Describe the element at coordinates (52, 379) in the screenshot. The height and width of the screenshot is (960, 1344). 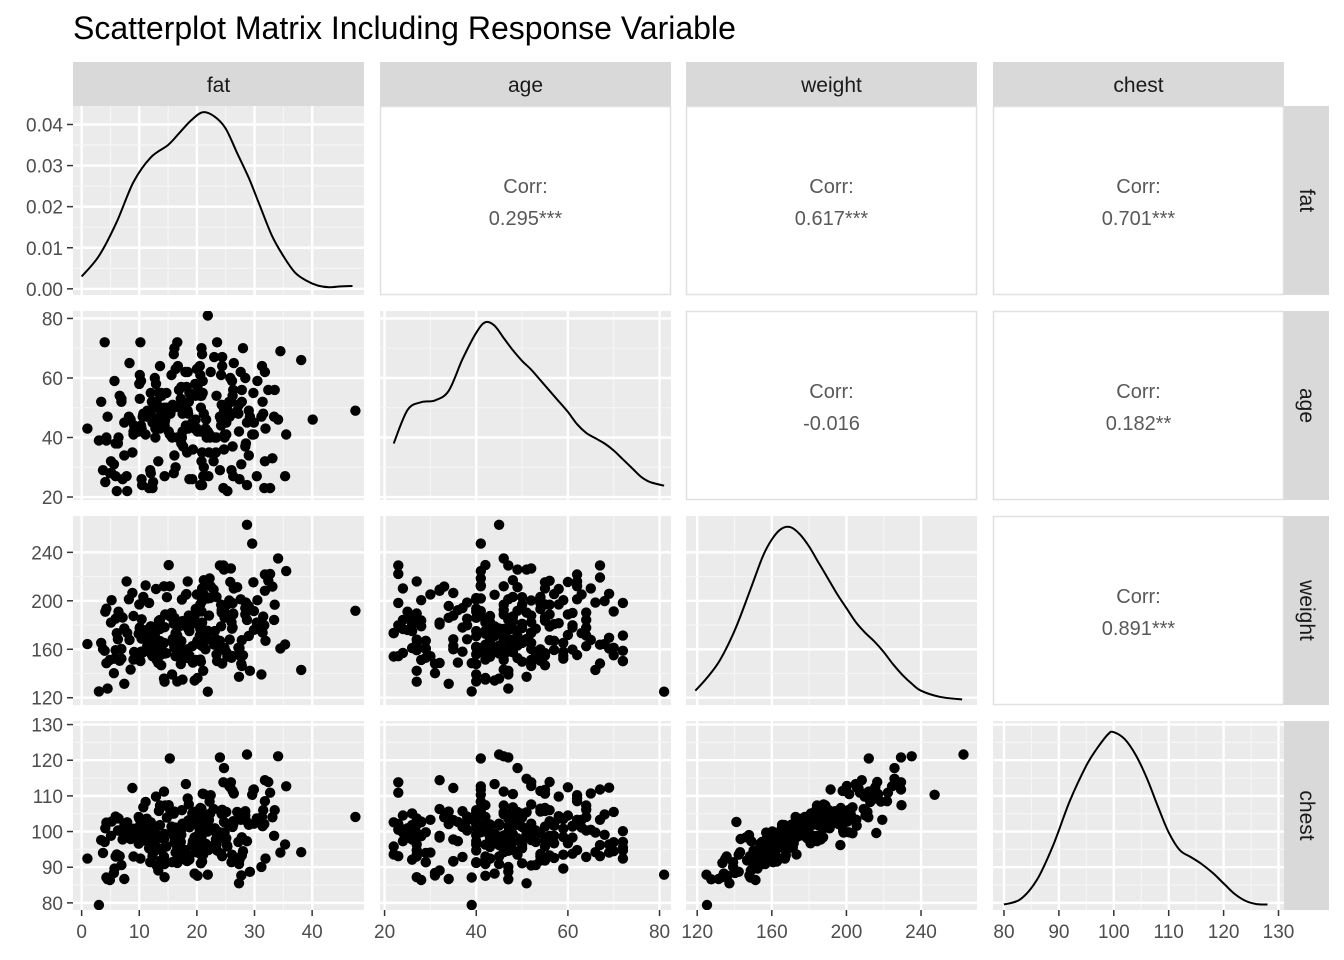
I see `y-tick-label: 60` at that location.